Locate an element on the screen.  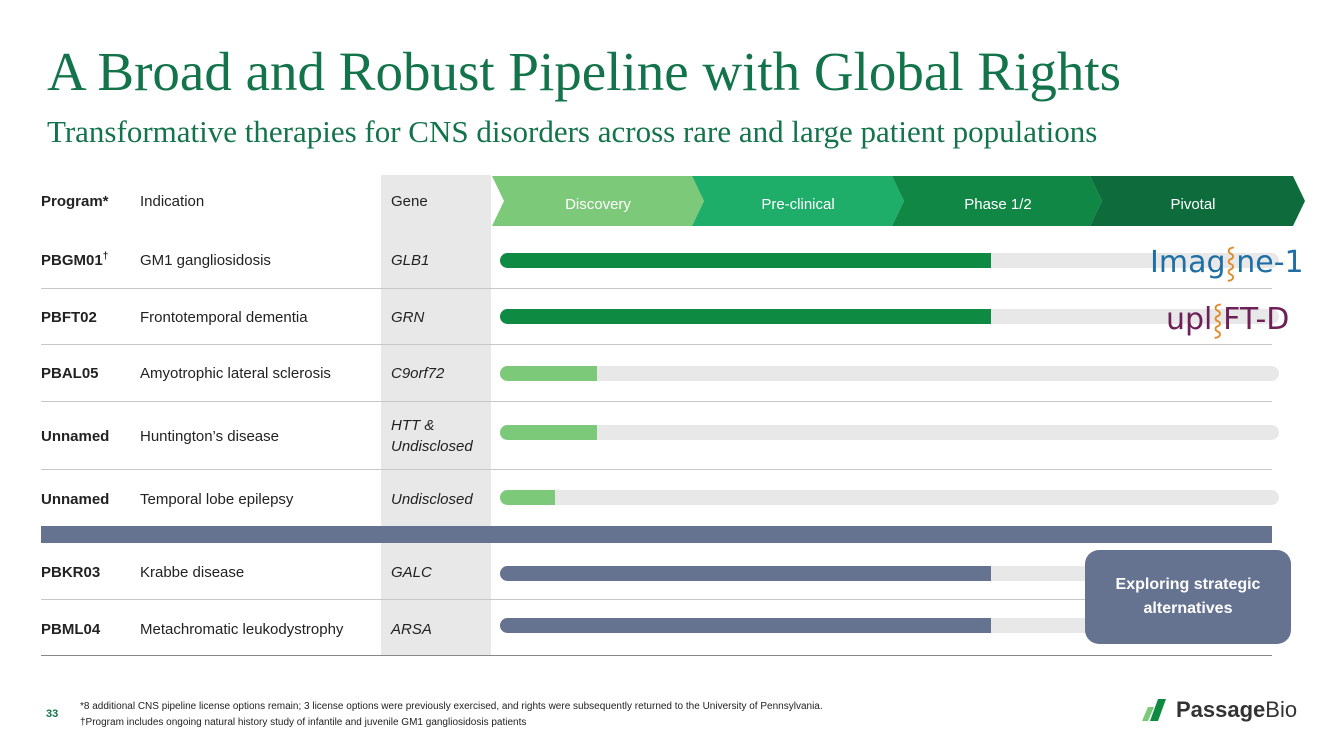
program-name: PBFT02 is located at coordinates (69, 317).